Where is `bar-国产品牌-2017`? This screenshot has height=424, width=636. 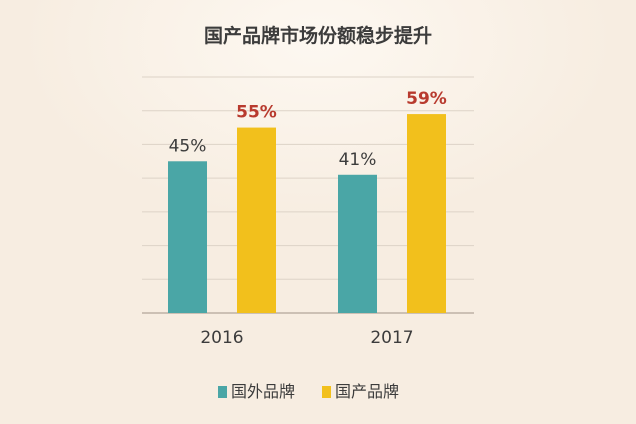 bar-国产品牌-2017 is located at coordinates (426, 213).